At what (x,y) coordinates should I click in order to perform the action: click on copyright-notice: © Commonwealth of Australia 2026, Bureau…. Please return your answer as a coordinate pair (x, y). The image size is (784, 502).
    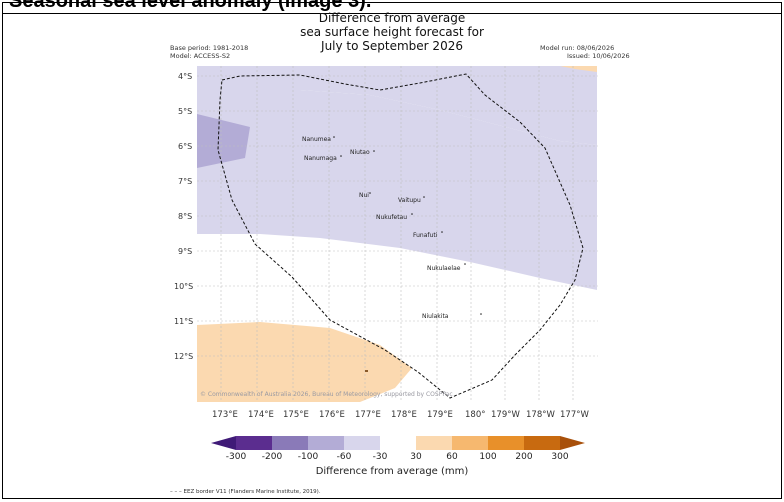
    Looking at the image, I should click on (326, 394).